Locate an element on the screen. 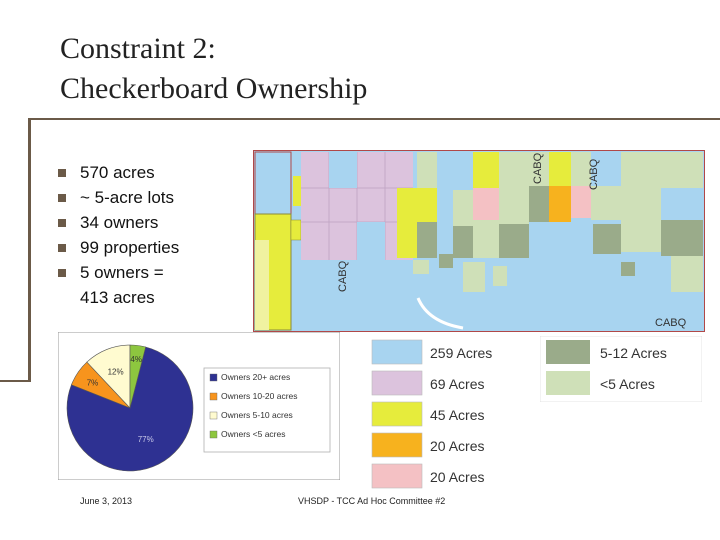  slide-title: Constraint 2: is located at coordinates (138, 48).